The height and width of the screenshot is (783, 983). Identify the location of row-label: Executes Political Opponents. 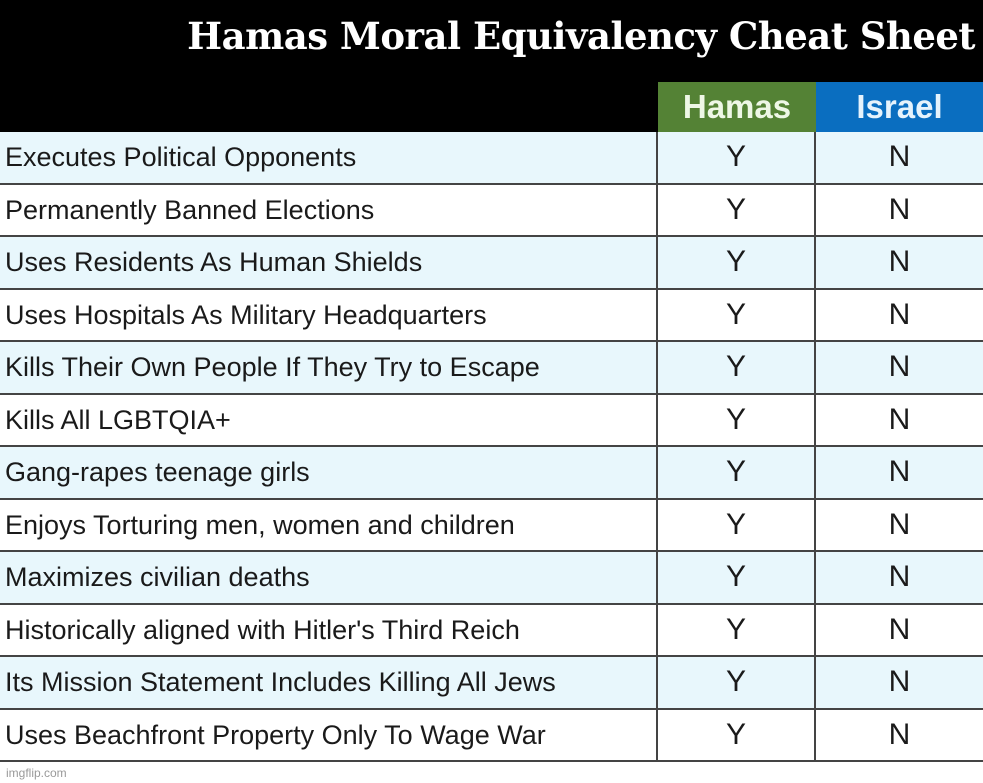
(329, 157).